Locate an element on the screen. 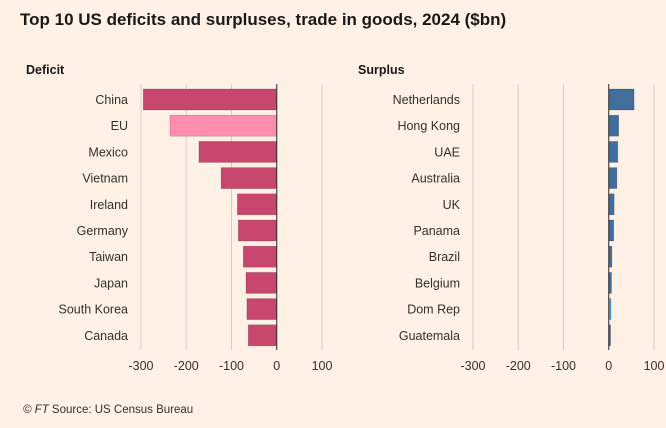 This screenshot has height=428, width=666. deficit-category-label: Germany is located at coordinates (103, 231).